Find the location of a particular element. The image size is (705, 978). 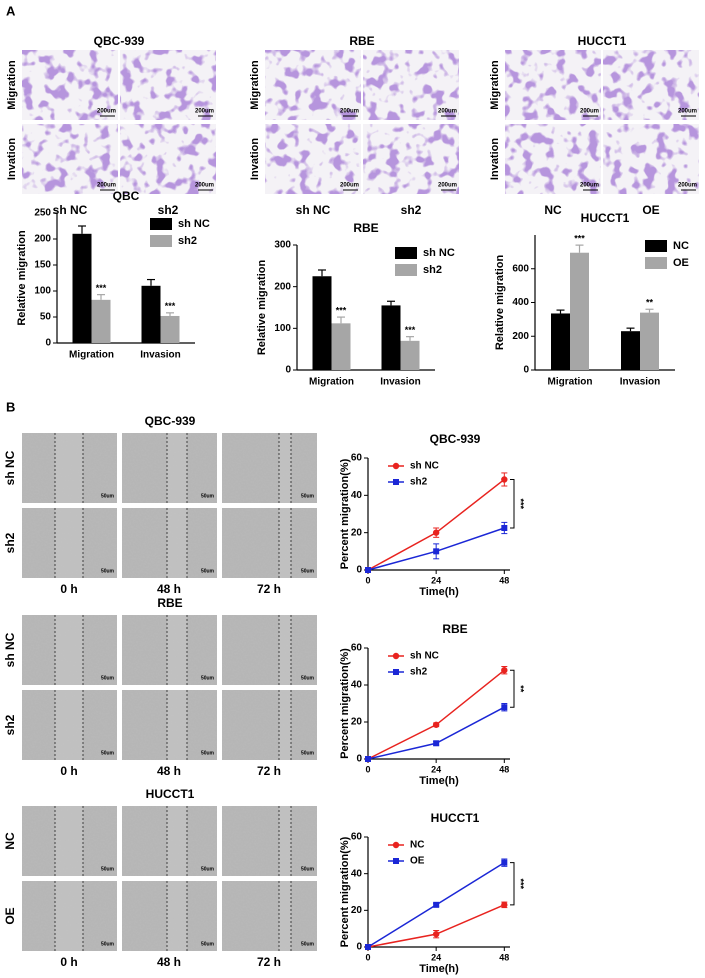

column-label: sh2 is located at coordinates (168, 210).